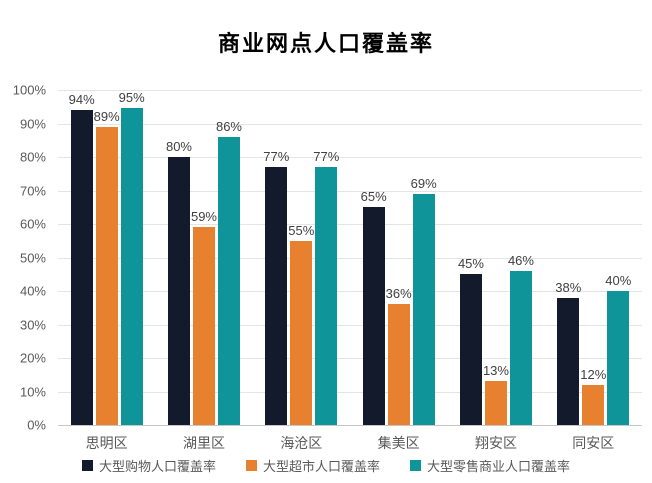 Image resolution: width=652 pixels, height=483 pixels. Describe the element at coordinates (32, 391) in the screenshot. I see `y-tick-label: 10%` at that location.